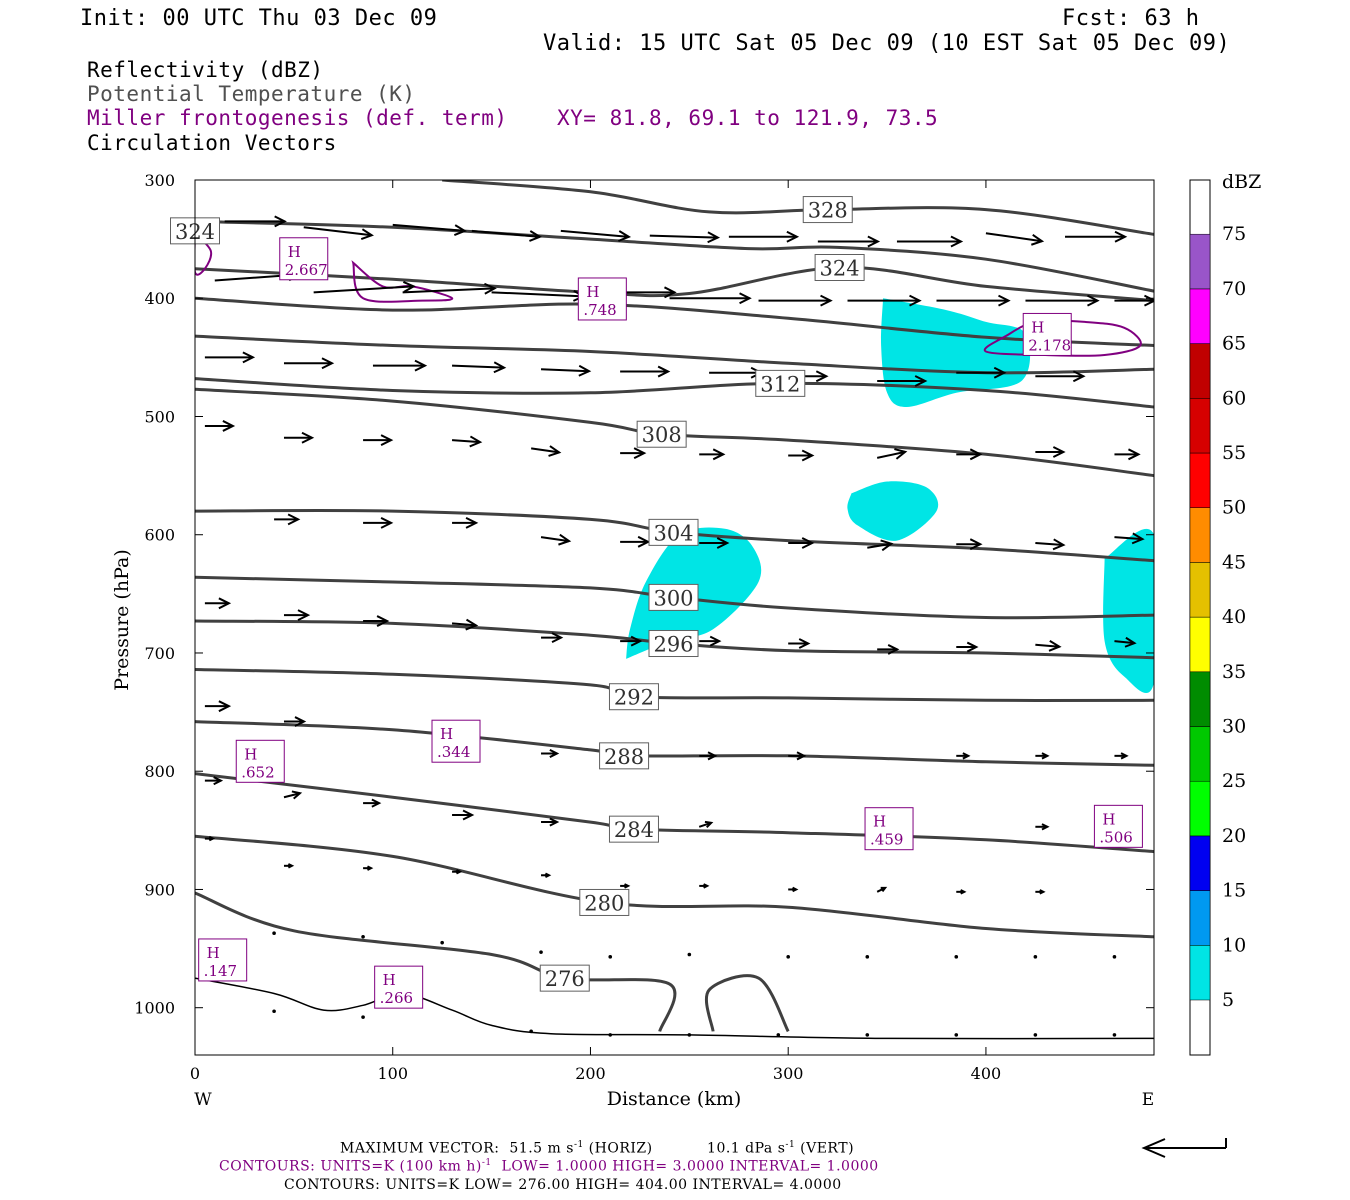 Image resolution: width=1350 pixels, height=1200 pixels. What do you see at coordinates (1234, 891) in the screenshot?
I see `colorbar-tick-label: 15` at bounding box center [1234, 891].